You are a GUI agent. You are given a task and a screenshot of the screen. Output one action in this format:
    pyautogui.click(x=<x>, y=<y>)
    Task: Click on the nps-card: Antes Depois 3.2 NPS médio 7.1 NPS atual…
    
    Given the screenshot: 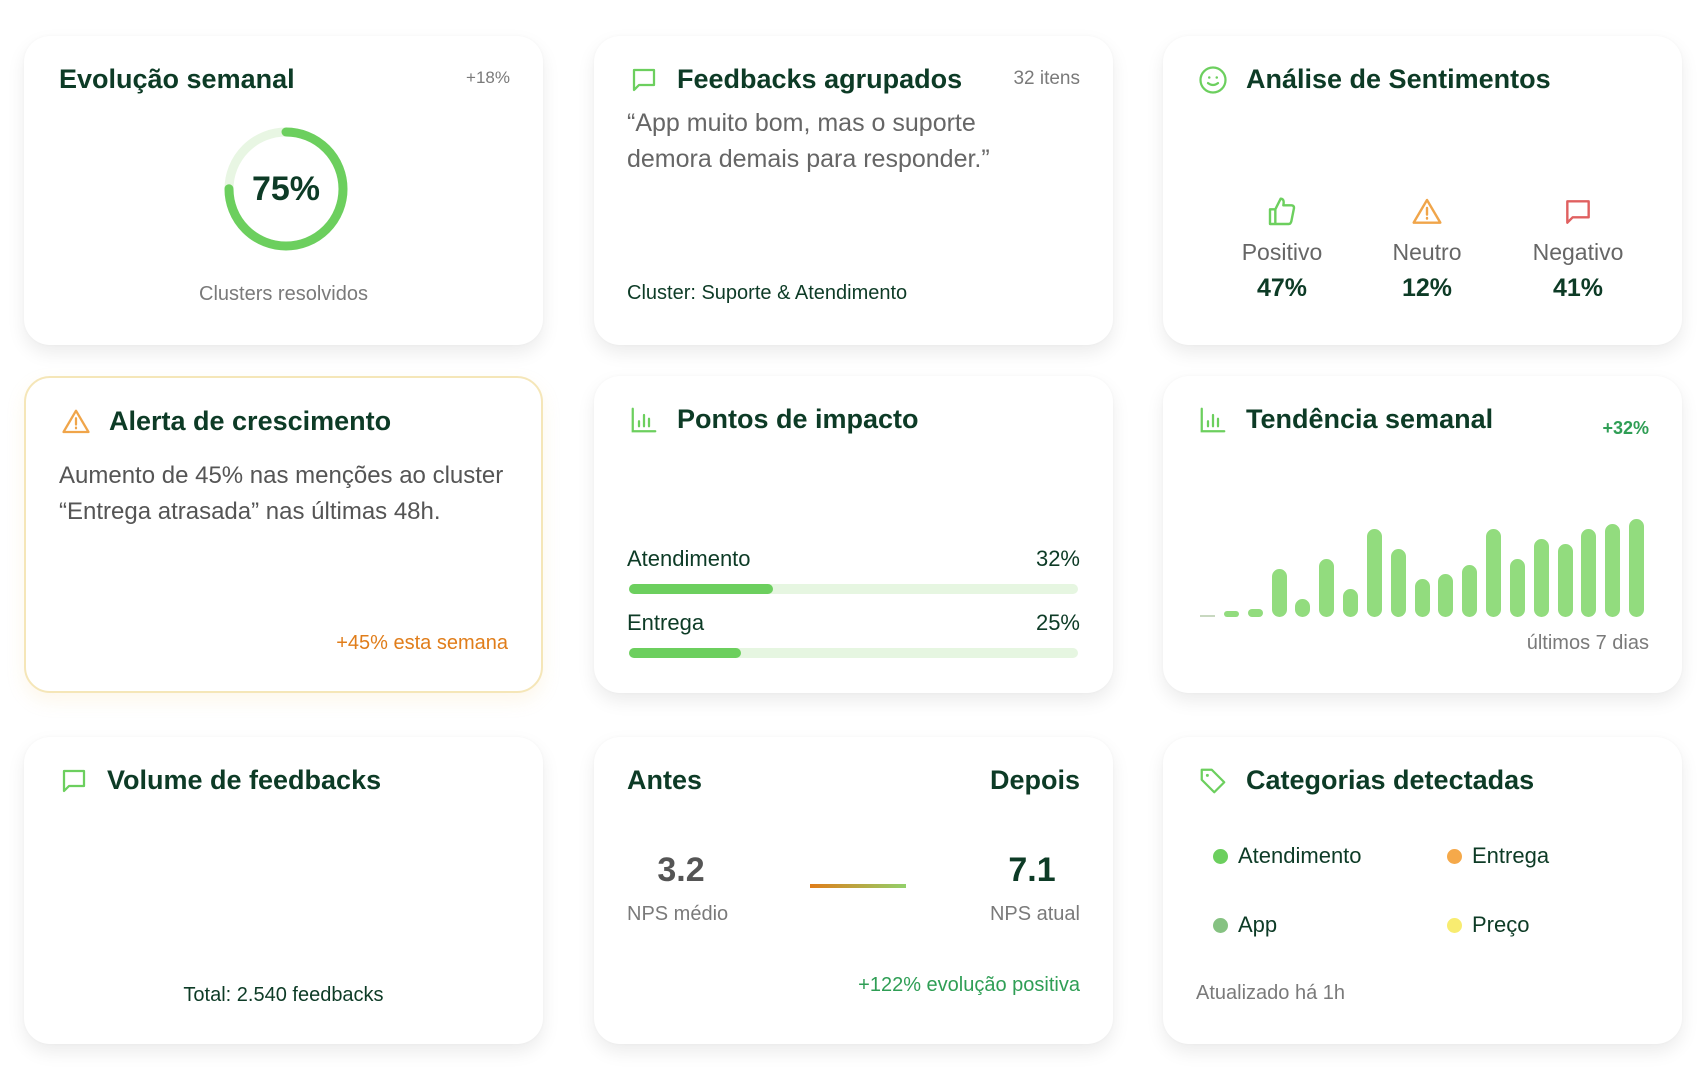 What is the action you would take?
    pyautogui.click(x=853, y=890)
    